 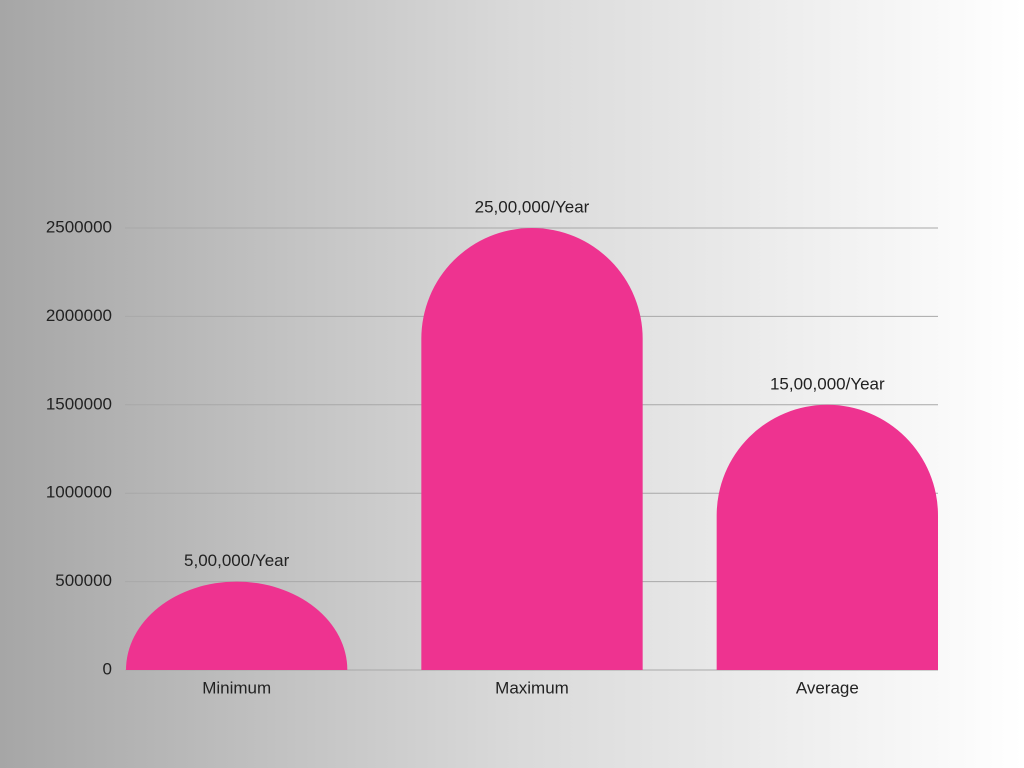 What do you see at coordinates (107, 668) in the screenshot?
I see `y-tick-label: 0` at bounding box center [107, 668].